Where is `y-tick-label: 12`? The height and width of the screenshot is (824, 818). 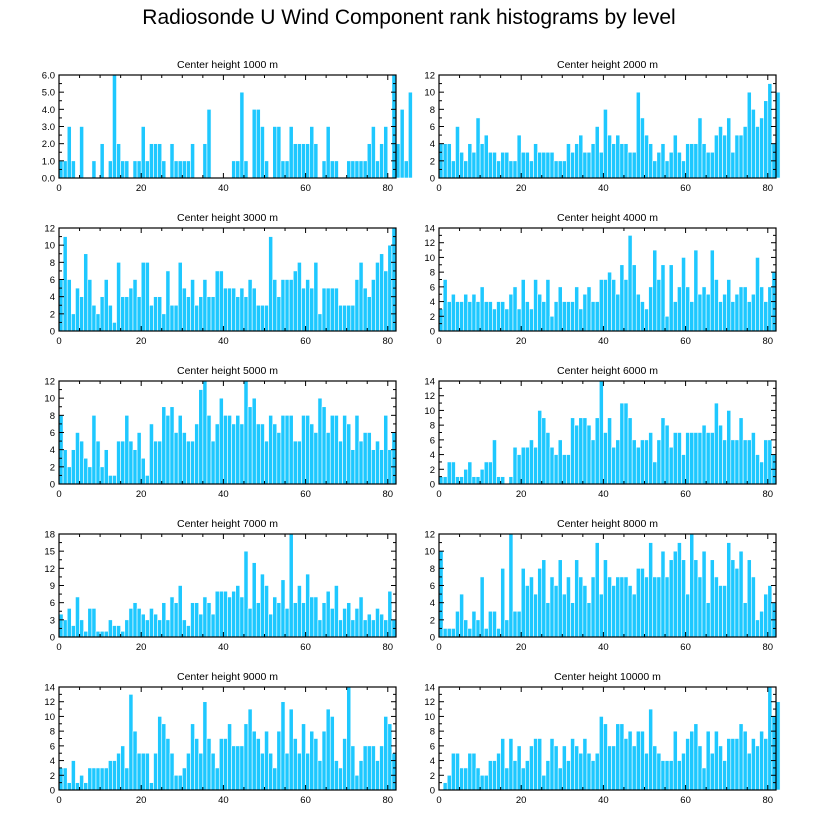
y-tick-label: 12 is located at coordinates (49, 382).